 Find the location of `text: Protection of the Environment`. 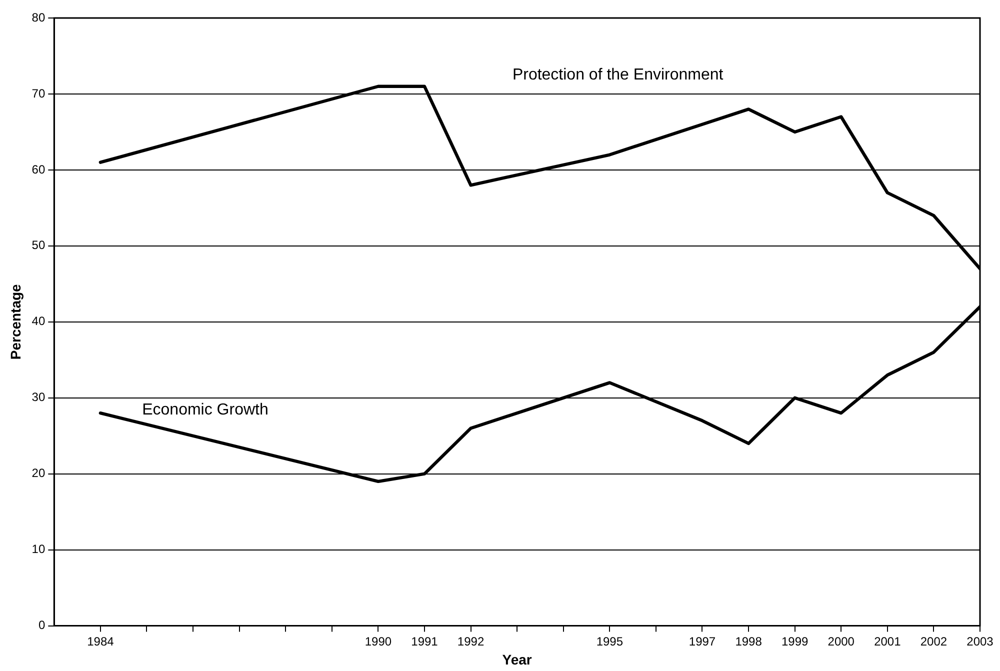

text: Protection of the Environment is located at coordinates (618, 75).